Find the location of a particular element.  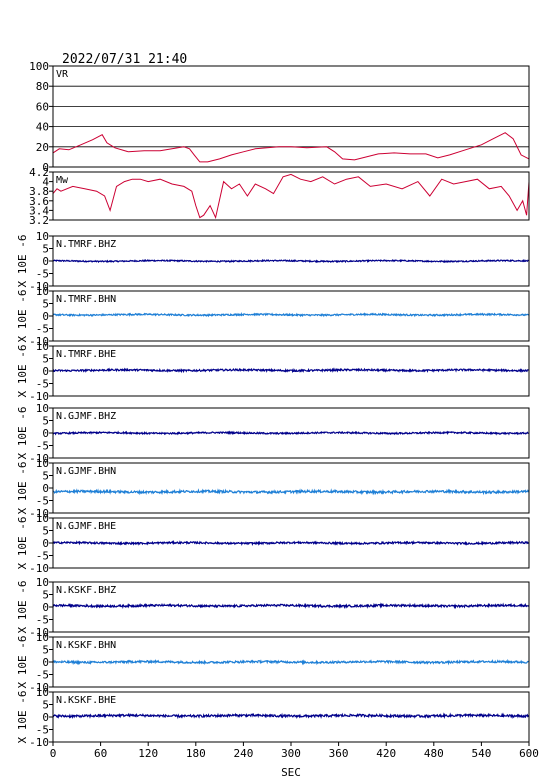

panel-label: N.TMRF.BHE is located at coordinates (86, 354).